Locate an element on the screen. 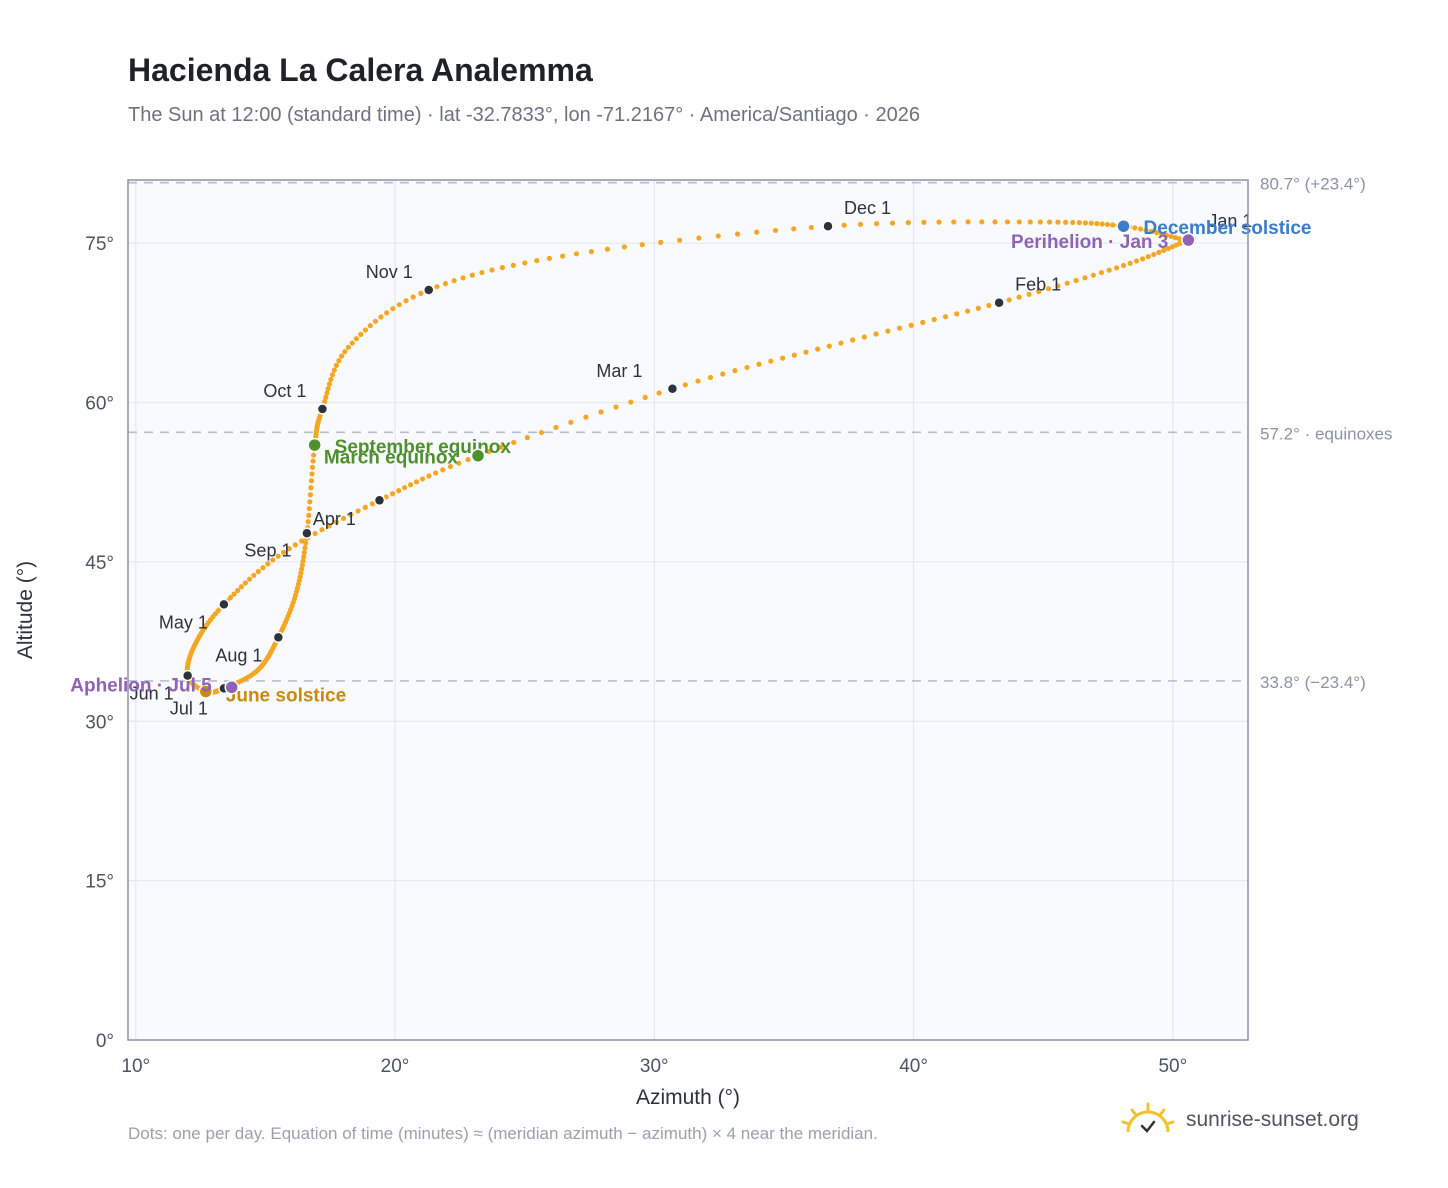 Image resolution: width=1448 pixels, height=1188 pixels. x-axis-label: Azimuth (°) is located at coordinates (688, 1097).